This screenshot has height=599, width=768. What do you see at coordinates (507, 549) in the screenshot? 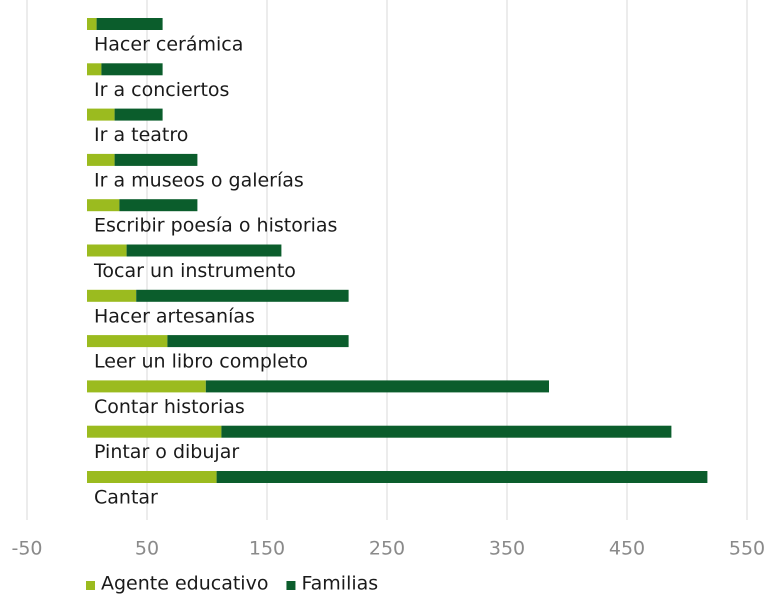
I see `x-tick-label: 350` at bounding box center [507, 549].